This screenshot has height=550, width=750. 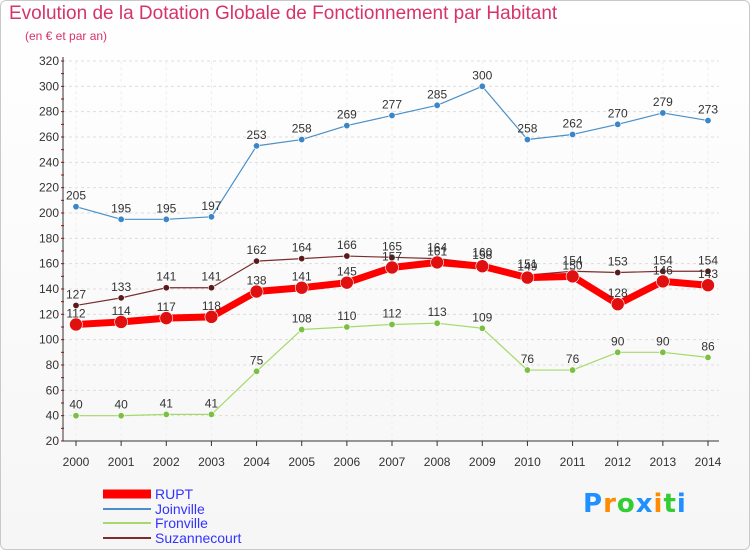 What do you see at coordinates (180, 508) in the screenshot?
I see `legend-label-joinville: Joinville` at bounding box center [180, 508].